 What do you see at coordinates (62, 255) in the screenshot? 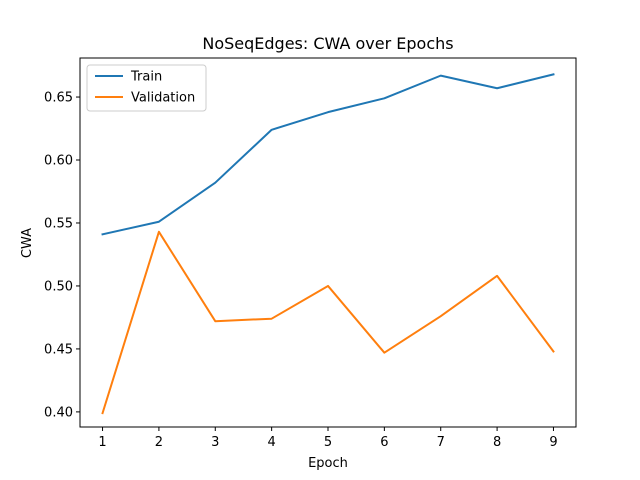
I see `y-axis: 0.40 0.45 0.50 0.55 0.60 0.65` at bounding box center [62, 255].